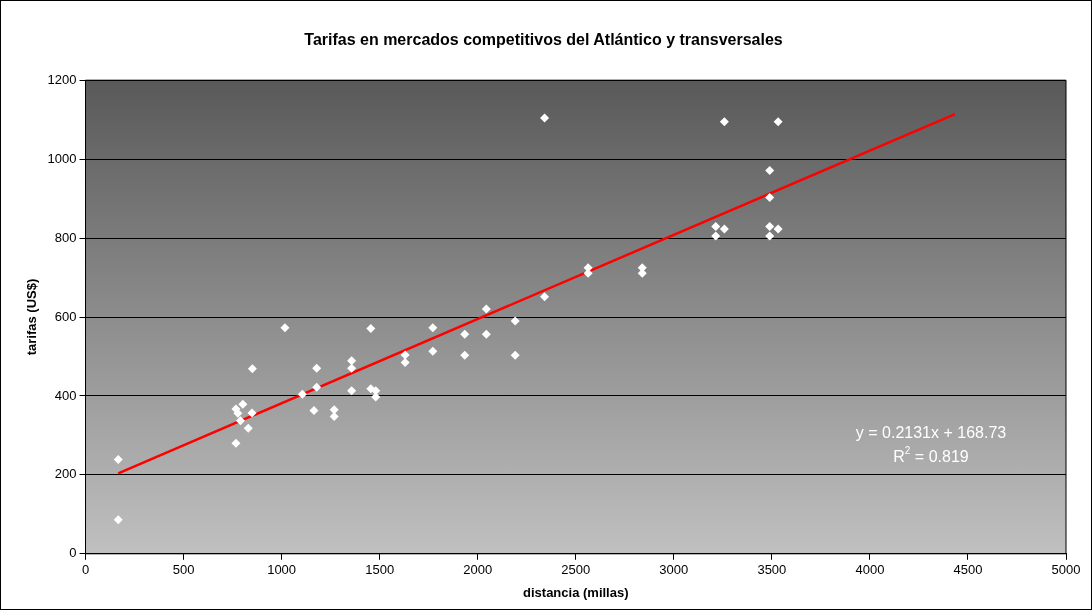 The height and width of the screenshot is (610, 1092). I want to click on x-tick-label: 1500, so click(380, 570).